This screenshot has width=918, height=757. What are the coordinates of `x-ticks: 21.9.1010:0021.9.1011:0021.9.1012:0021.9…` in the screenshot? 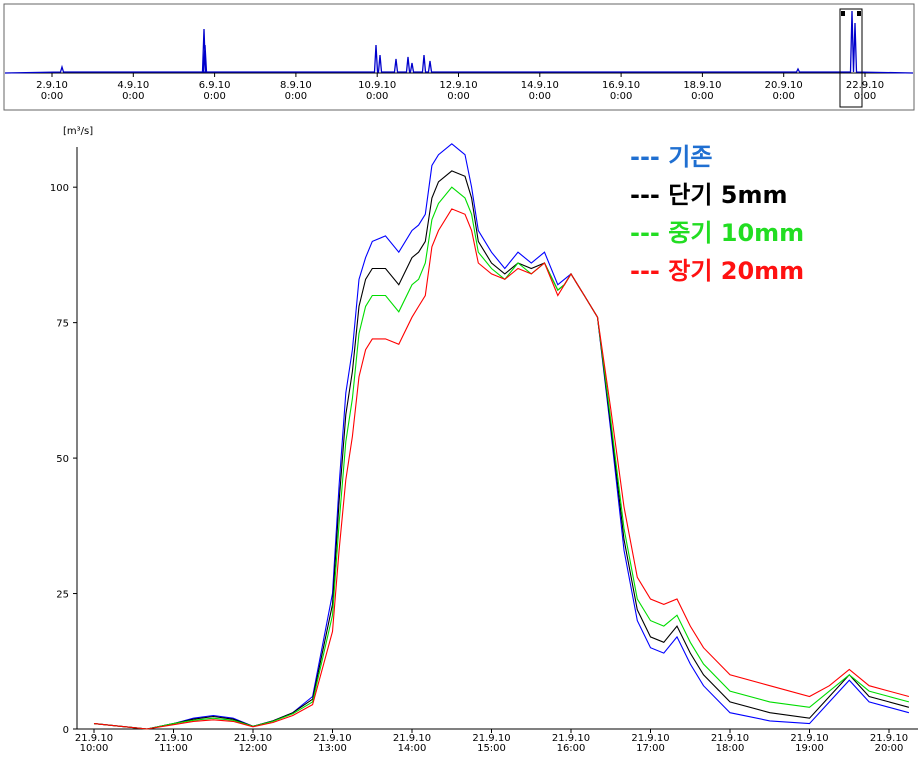 It's located at (491, 741).